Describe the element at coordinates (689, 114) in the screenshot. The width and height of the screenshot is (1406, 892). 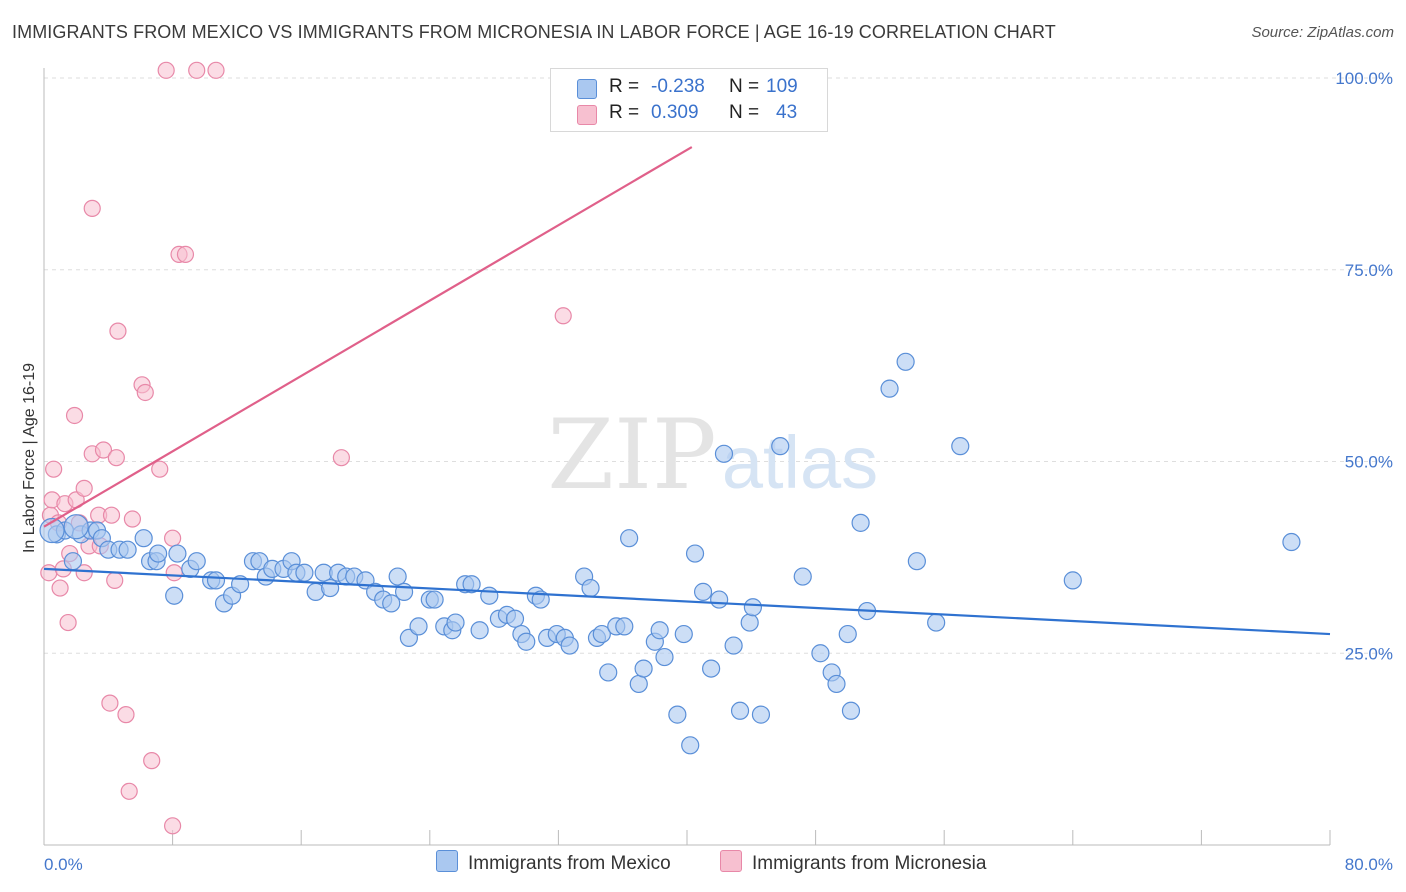
I see `legend-row-micronesia: R = 0.309 N = 43` at that location.